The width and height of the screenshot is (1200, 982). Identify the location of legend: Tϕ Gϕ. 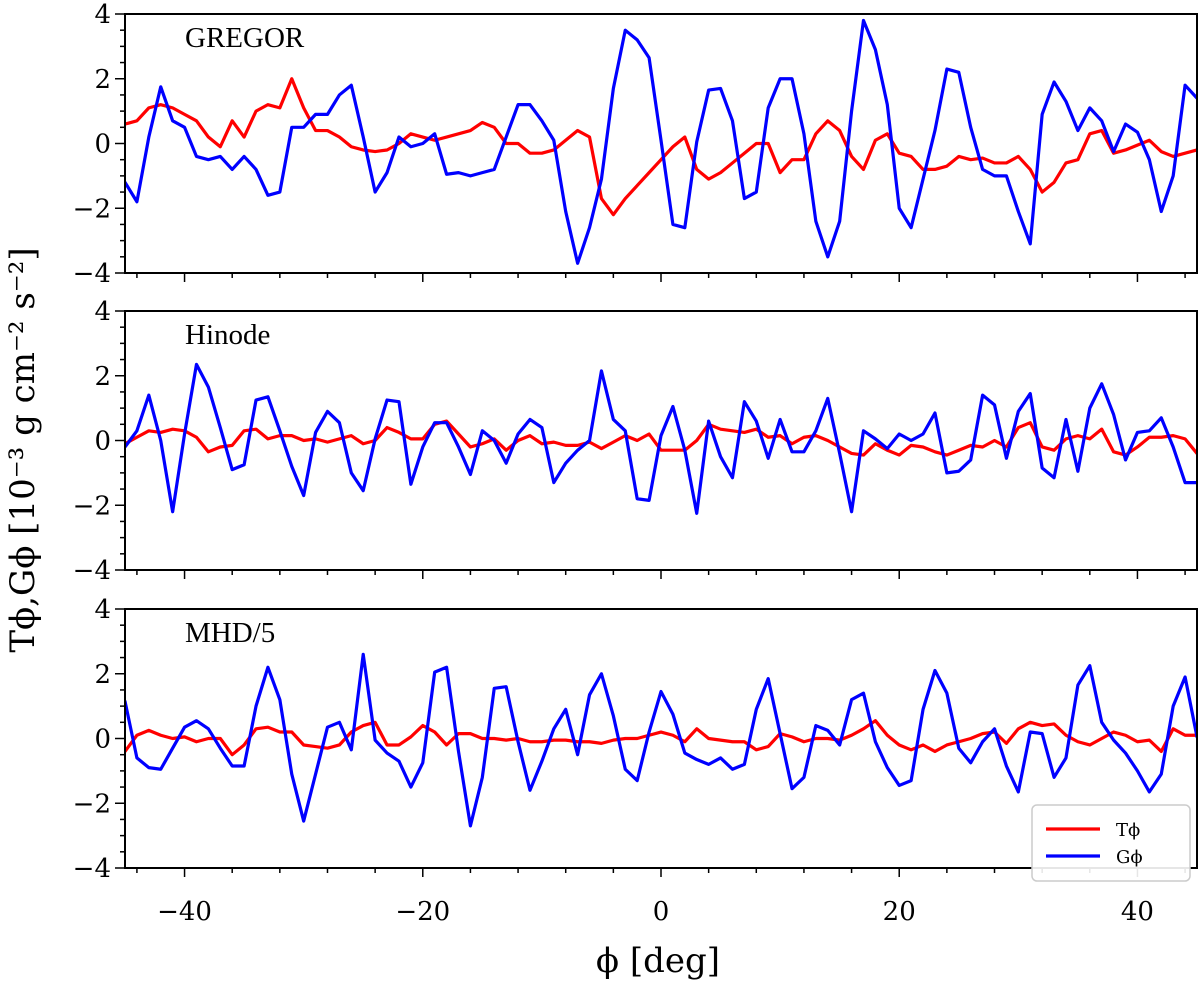
(1111, 843).